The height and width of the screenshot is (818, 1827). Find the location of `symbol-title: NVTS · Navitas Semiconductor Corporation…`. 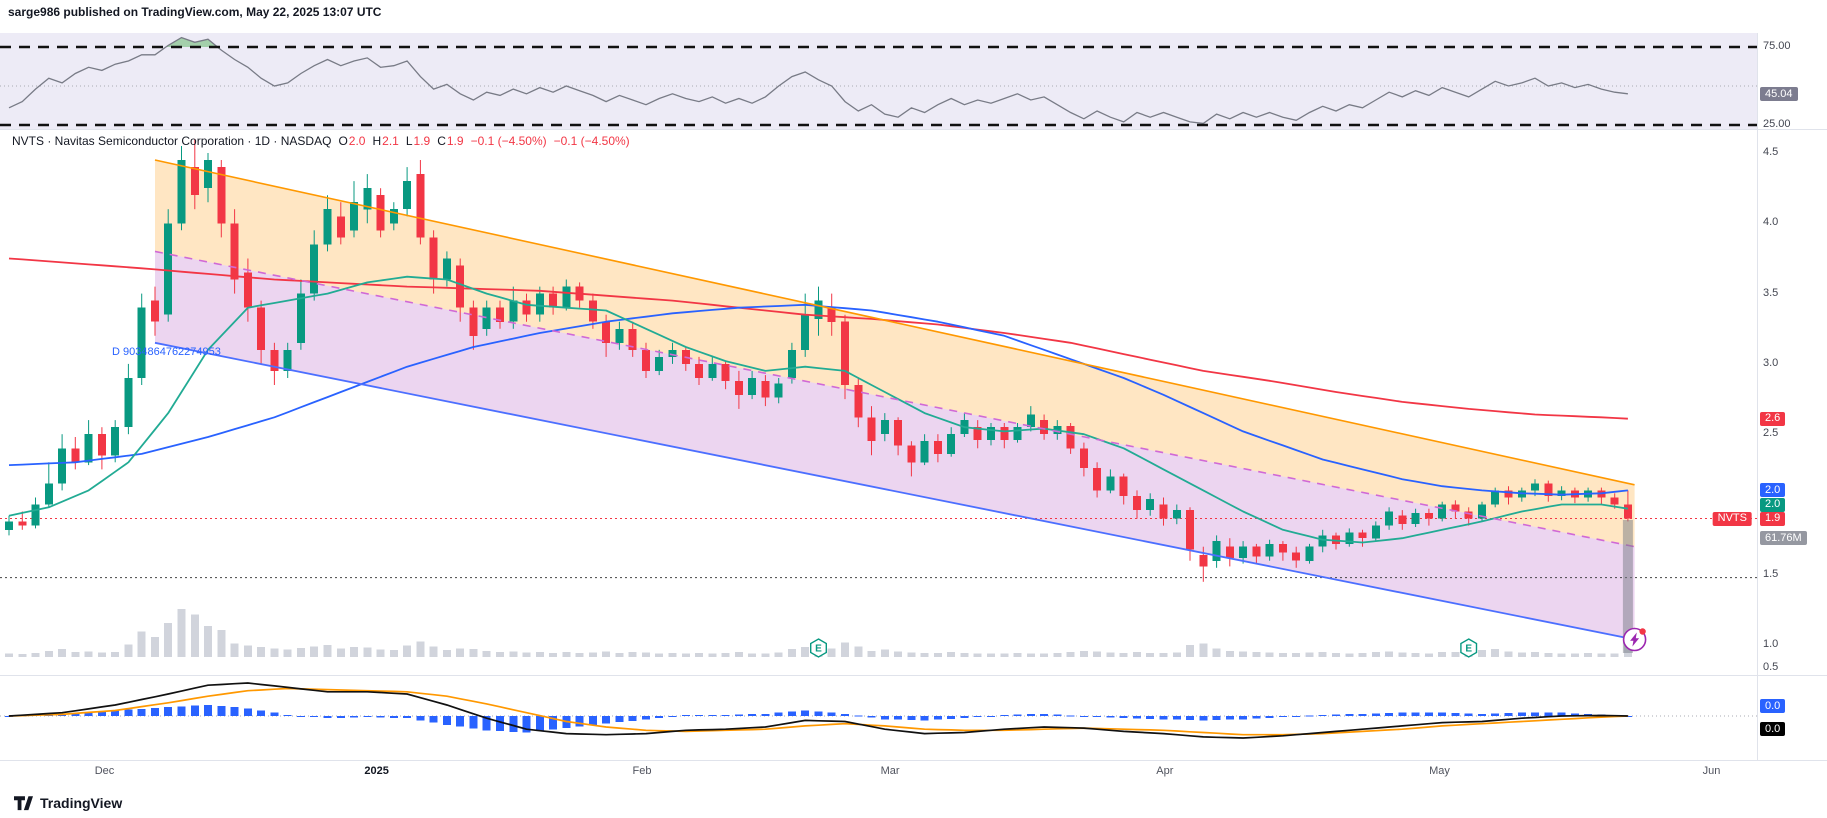

symbol-title: NVTS · Navitas Semiconductor Corporation… is located at coordinates (172, 141).